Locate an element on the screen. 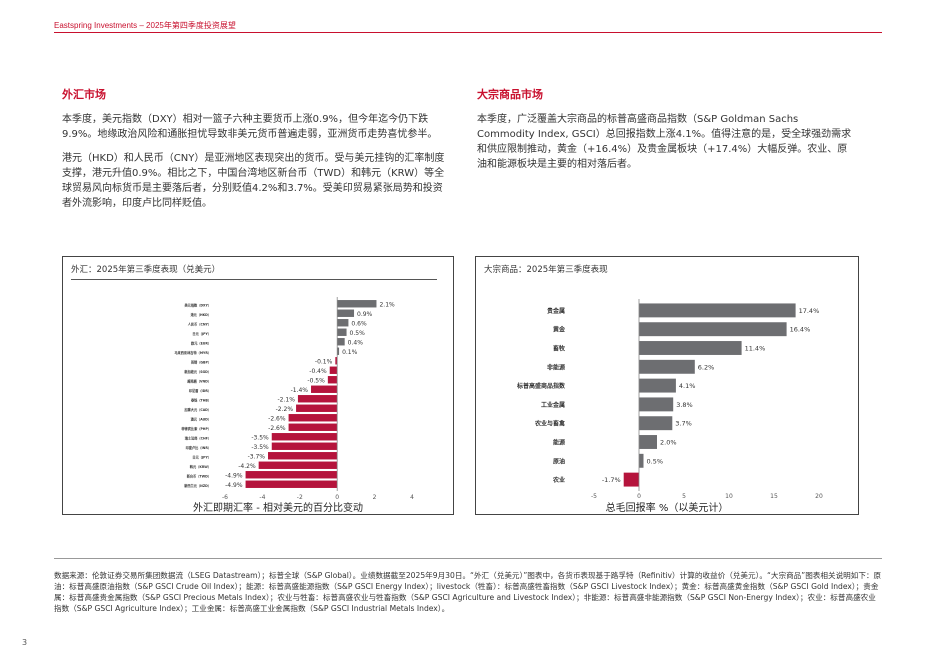 The width and height of the screenshot is (936, 662). category-label: 美元指数（DXY） is located at coordinates (197, 304).